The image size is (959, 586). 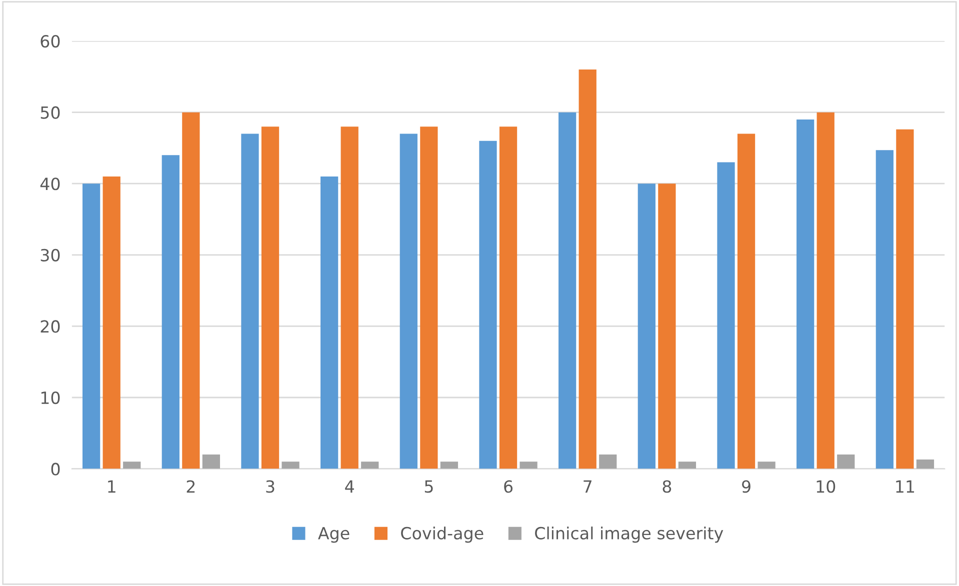 I want to click on x-tick-label: 8, so click(x=667, y=486).